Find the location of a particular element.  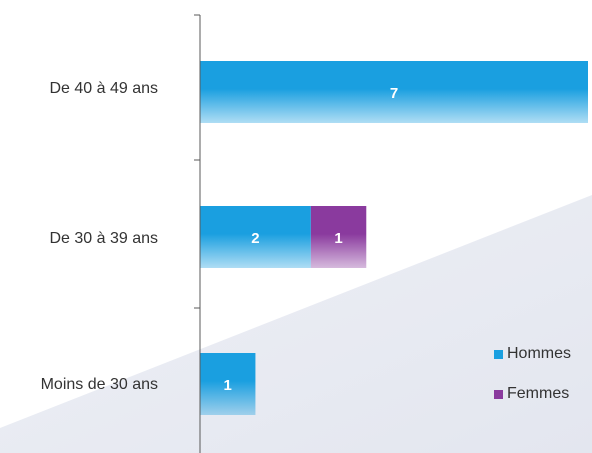

data-label-hommes-0: 7 is located at coordinates (394, 93).